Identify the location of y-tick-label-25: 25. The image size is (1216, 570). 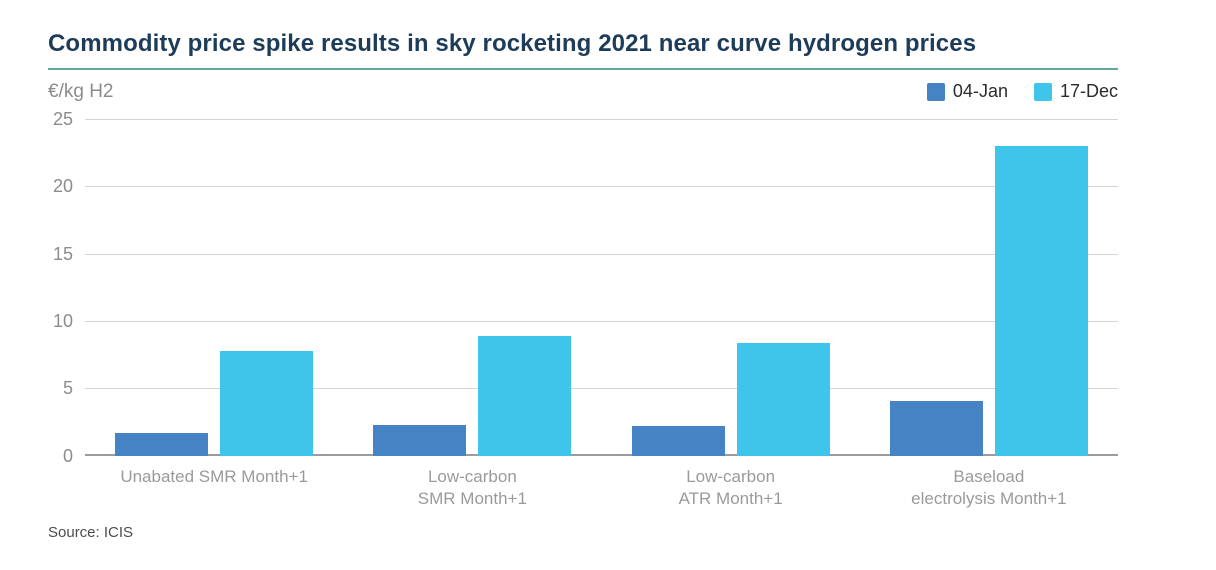
(62, 118).